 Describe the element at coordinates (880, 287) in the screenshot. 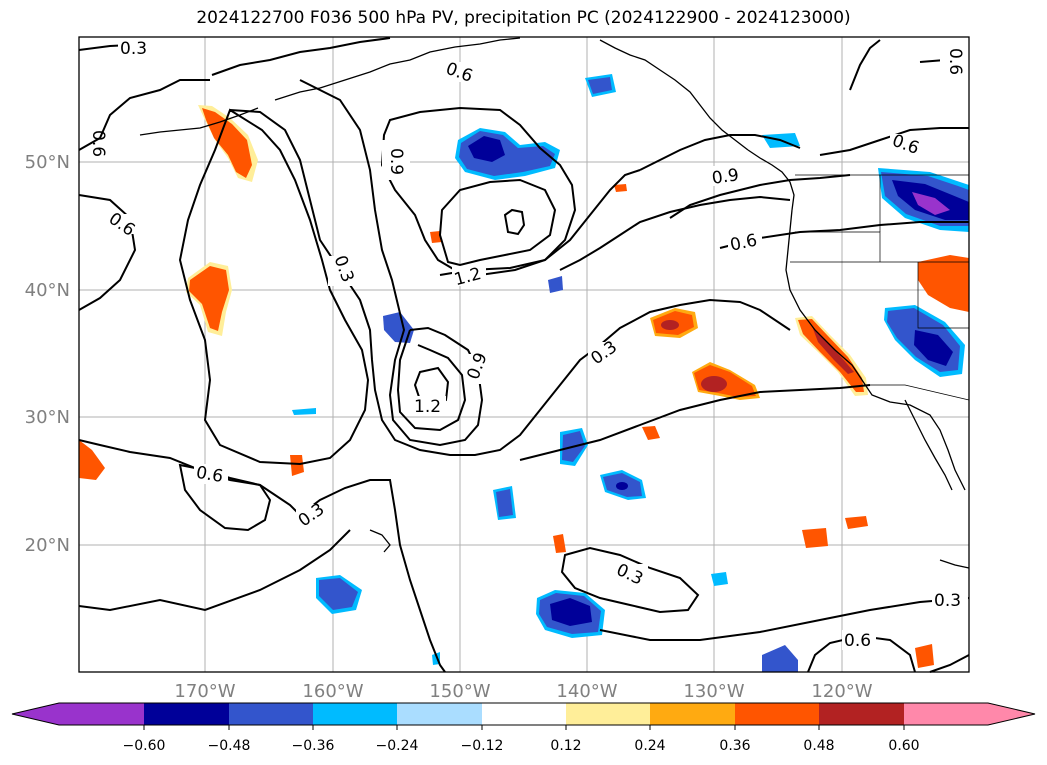

I see `state-borders` at that location.